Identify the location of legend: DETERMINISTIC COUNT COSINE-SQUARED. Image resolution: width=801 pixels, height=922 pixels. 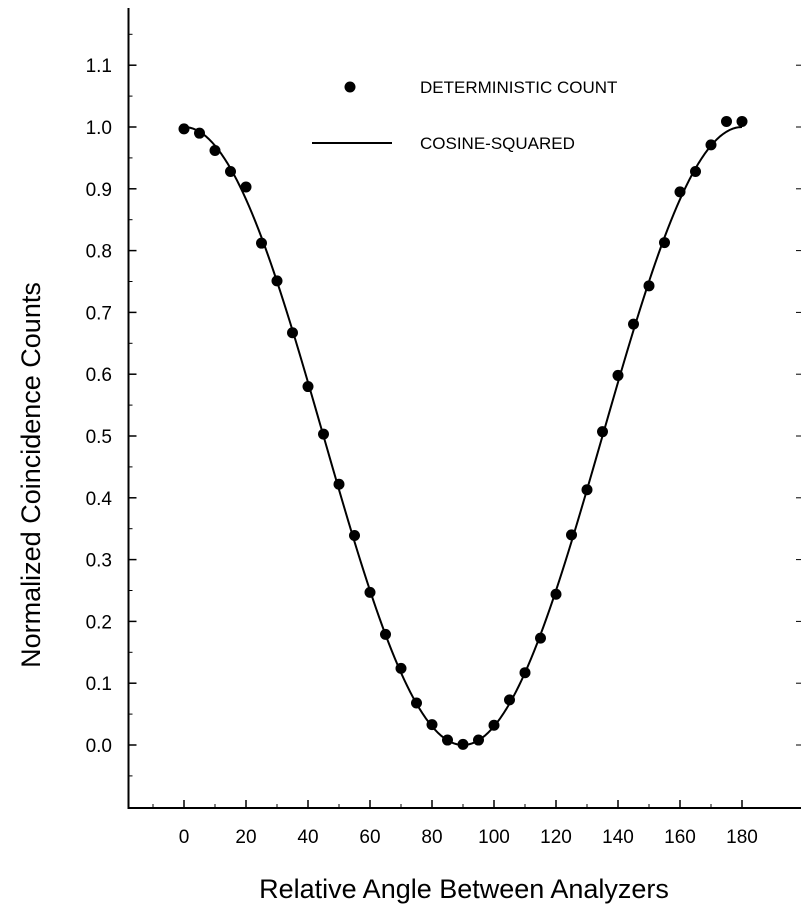
(464, 115).